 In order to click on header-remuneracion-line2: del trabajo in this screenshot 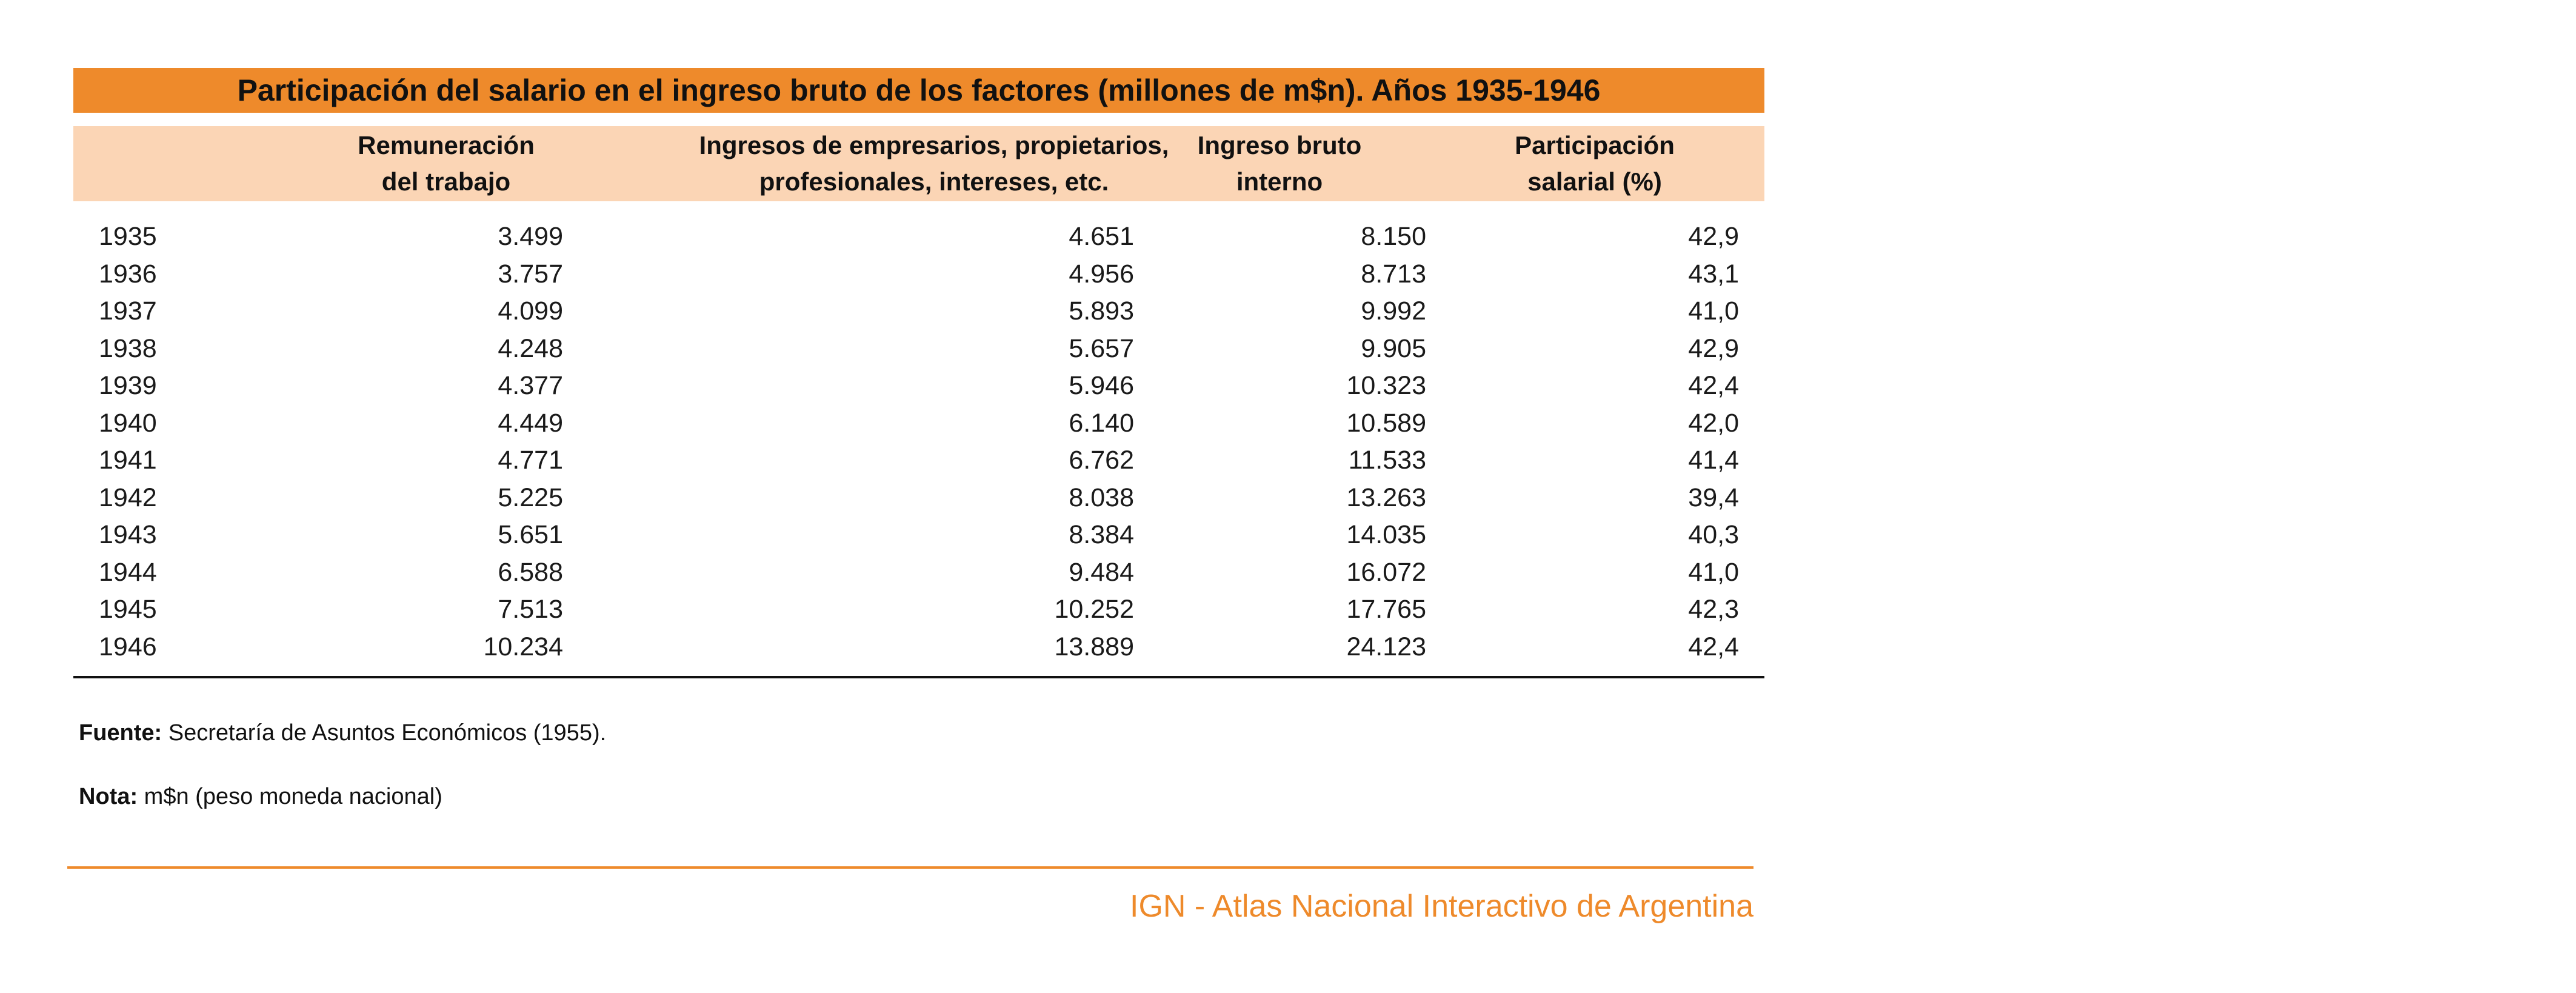, I will do `click(446, 181)`.